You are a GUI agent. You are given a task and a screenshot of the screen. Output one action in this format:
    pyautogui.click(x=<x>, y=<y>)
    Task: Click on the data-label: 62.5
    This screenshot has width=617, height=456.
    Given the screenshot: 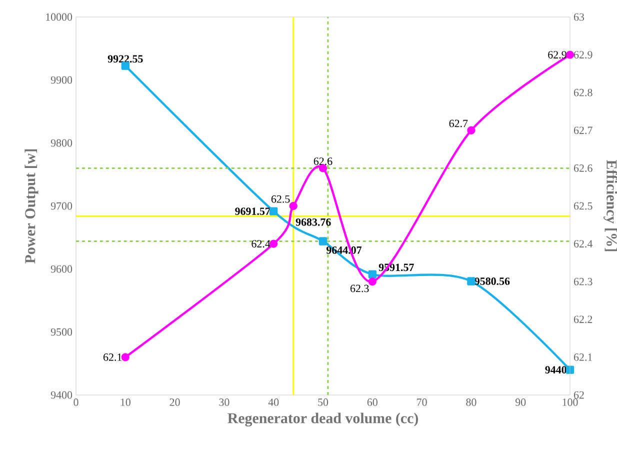 What is the action you would take?
    pyautogui.click(x=280, y=199)
    